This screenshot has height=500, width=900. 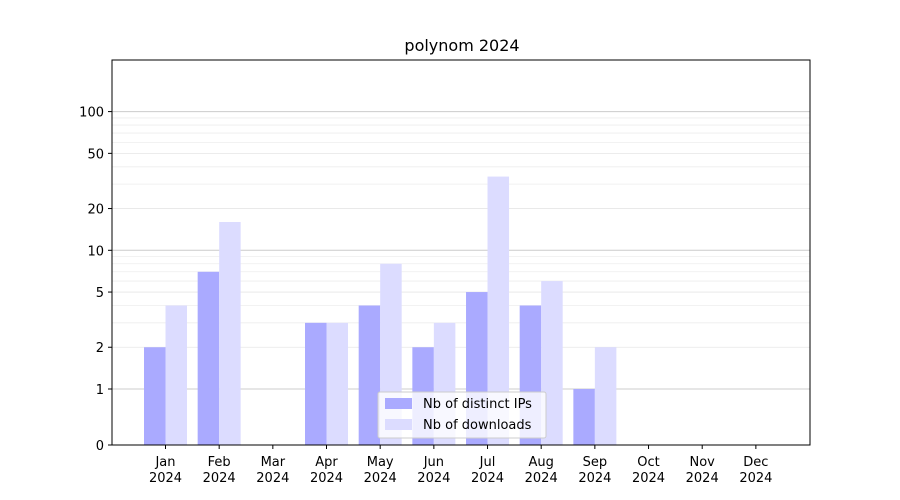 What do you see at coordinates (540, 462) in the screenshot?
I see `x-tick-label-month: Aug` at bounding box center [540, 462].